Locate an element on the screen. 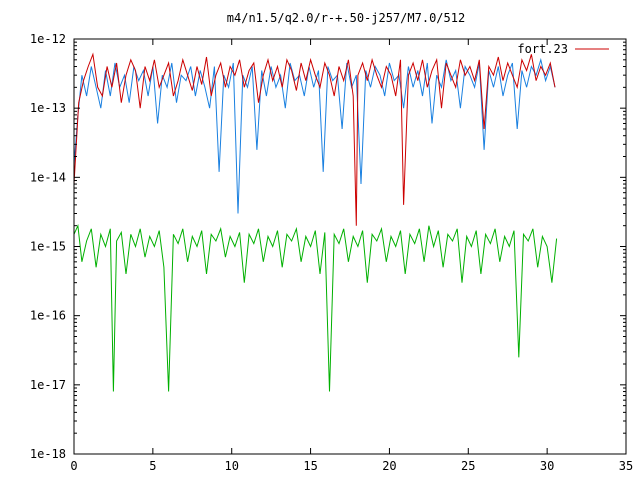 The image size is (640, 480). y-tick-label: 1e-15 is located at coordinates (48, 247).